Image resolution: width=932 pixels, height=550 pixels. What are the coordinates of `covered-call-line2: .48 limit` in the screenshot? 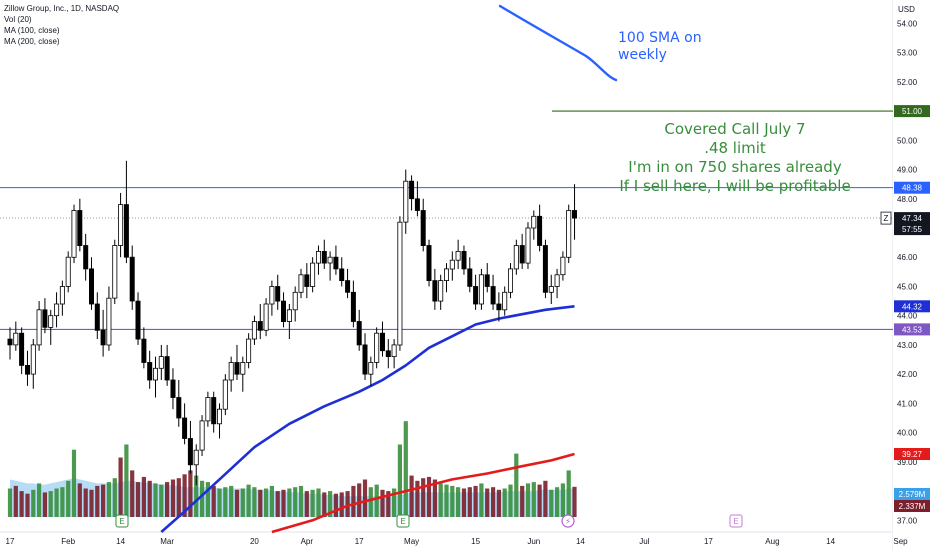 It's located at (735, 148).